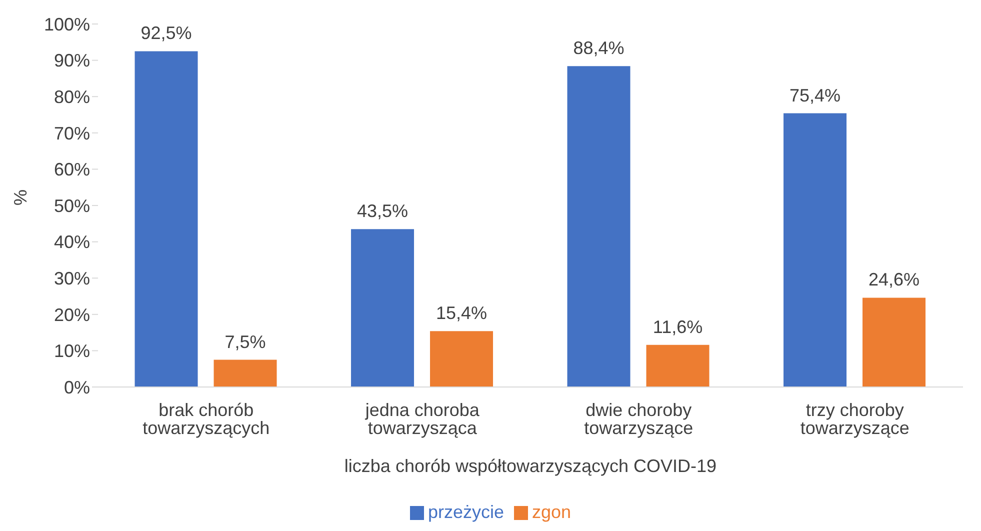  Describe the element at coordinates (72, 314) in the screenshot. I see `y-tick-label: 20%` at that location.